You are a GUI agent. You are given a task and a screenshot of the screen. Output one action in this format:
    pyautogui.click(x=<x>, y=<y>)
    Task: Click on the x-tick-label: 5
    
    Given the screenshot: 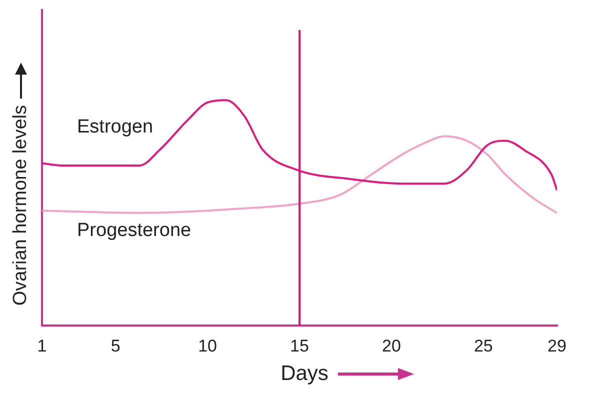 What is the action you would take?
    pyautogui.click(x=115, y=346)
    